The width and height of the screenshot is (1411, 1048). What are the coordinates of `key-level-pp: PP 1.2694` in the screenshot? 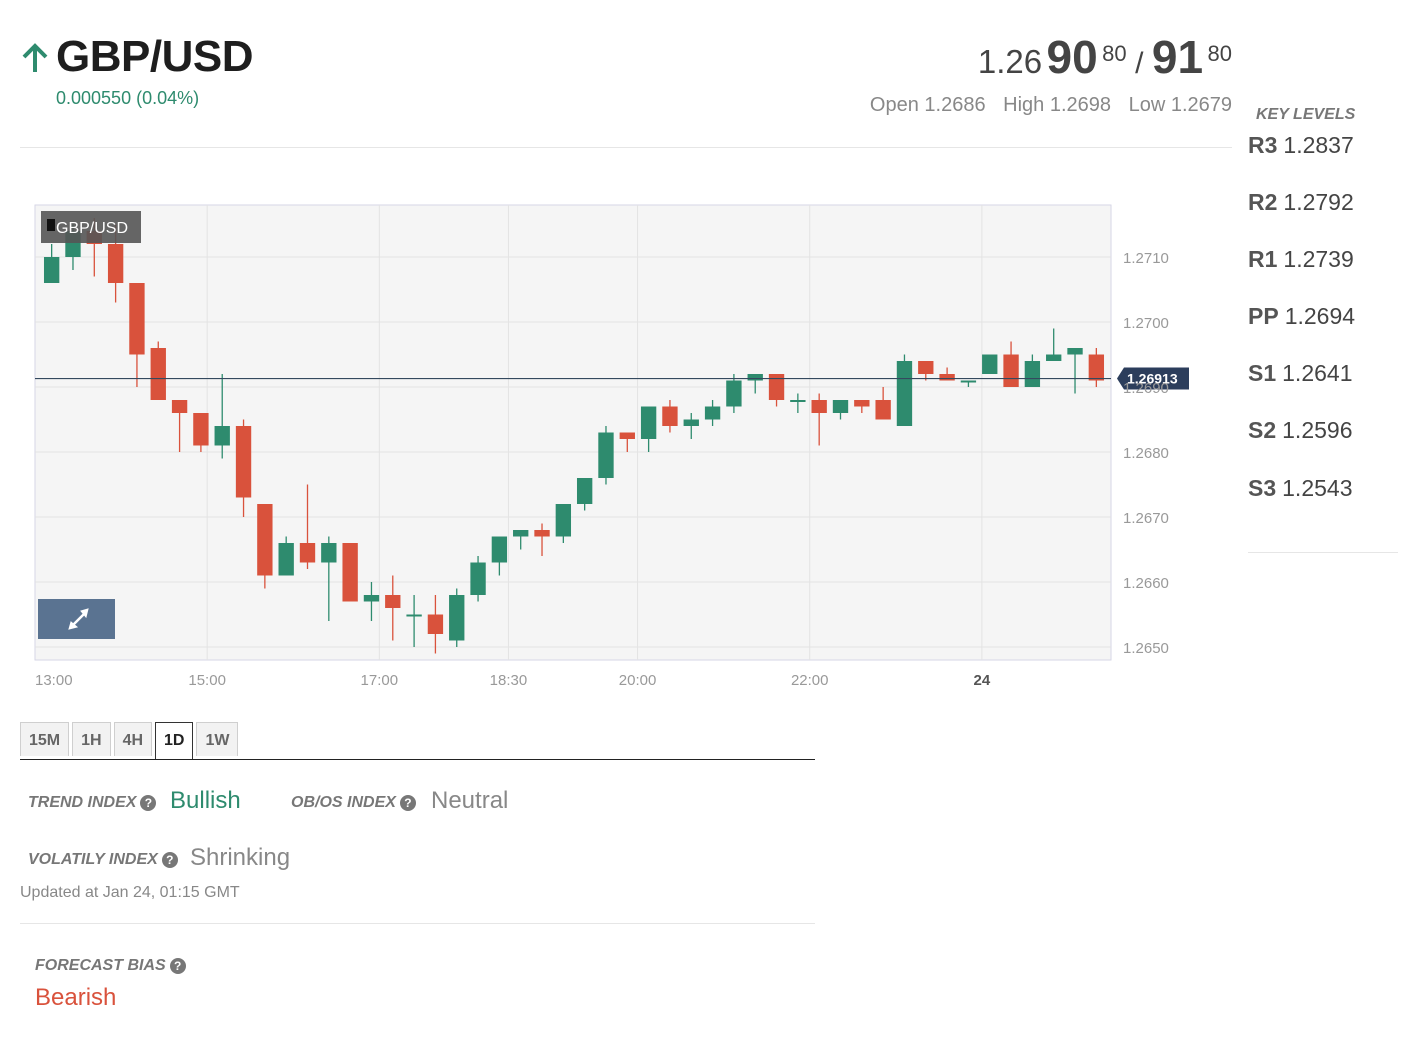 It's located at (1301, 316).